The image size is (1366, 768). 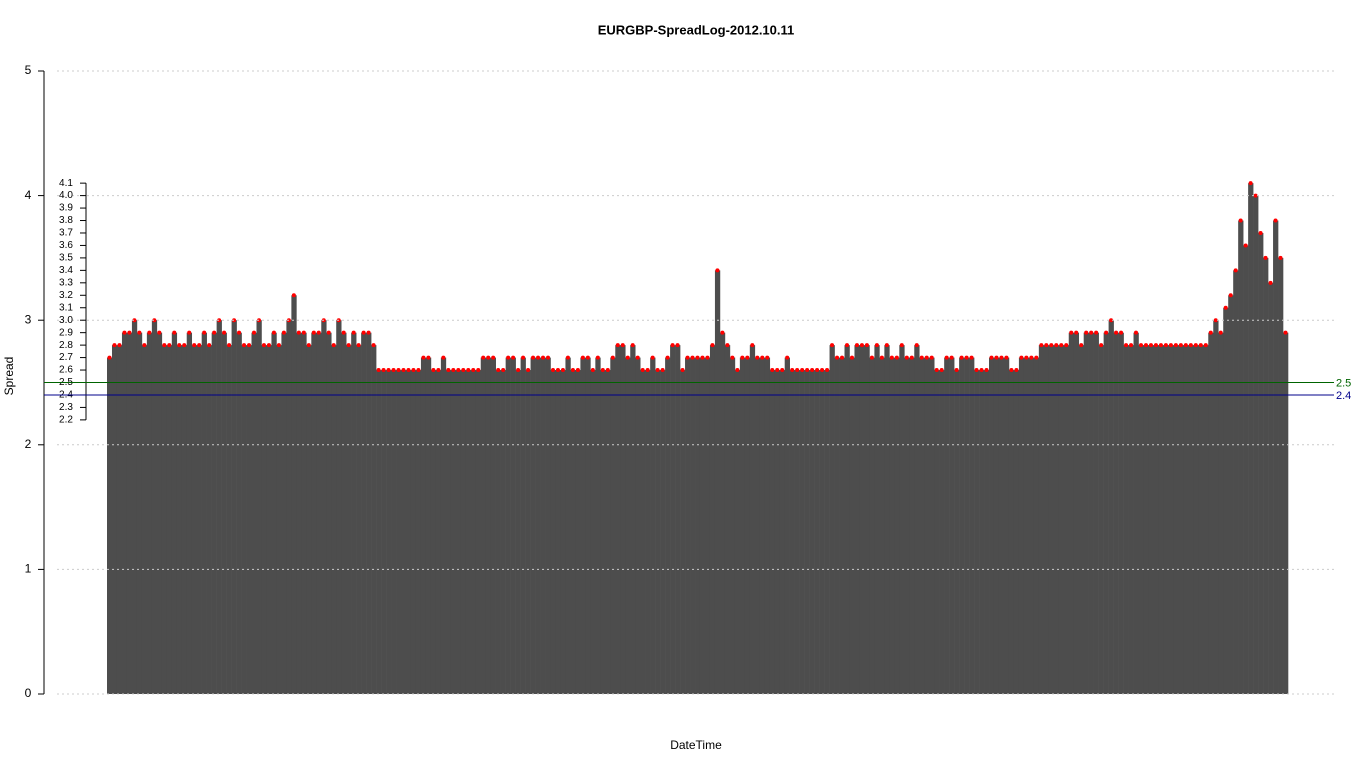 What do you see at coordinates (696, 29) in the screenshot?
I see `chart-title: EURGBP-SpreadLog-2012.10.11` at bounding box center [696, 29].